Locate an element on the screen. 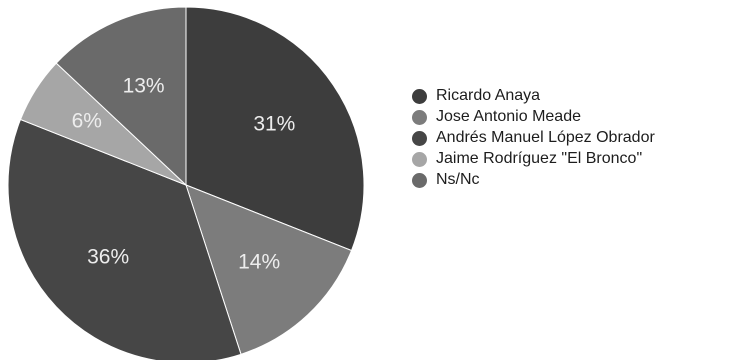  legend-item-ricardo-anaya: Ricardo Anaya is located at coordinates (533, 96).